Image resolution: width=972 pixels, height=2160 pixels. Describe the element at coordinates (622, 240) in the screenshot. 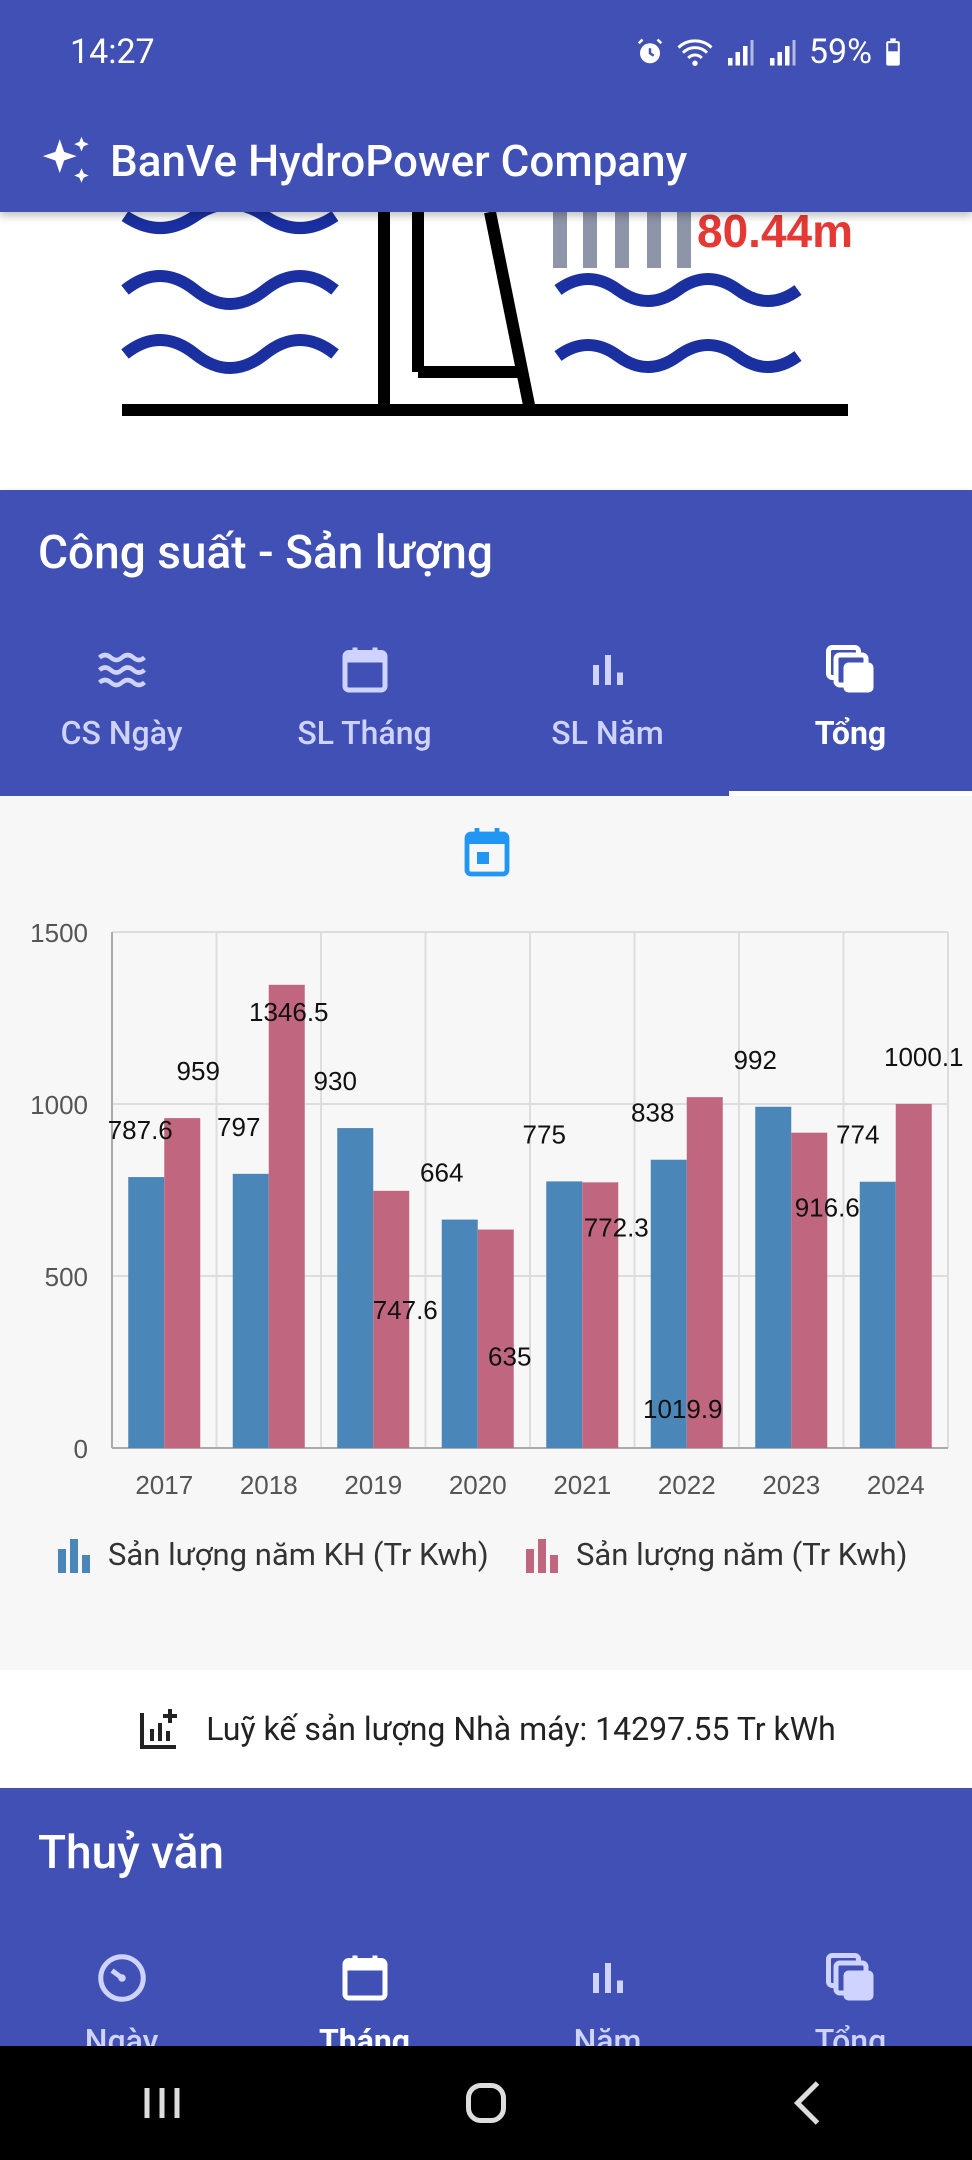

I see `spillway-icon` at that location.